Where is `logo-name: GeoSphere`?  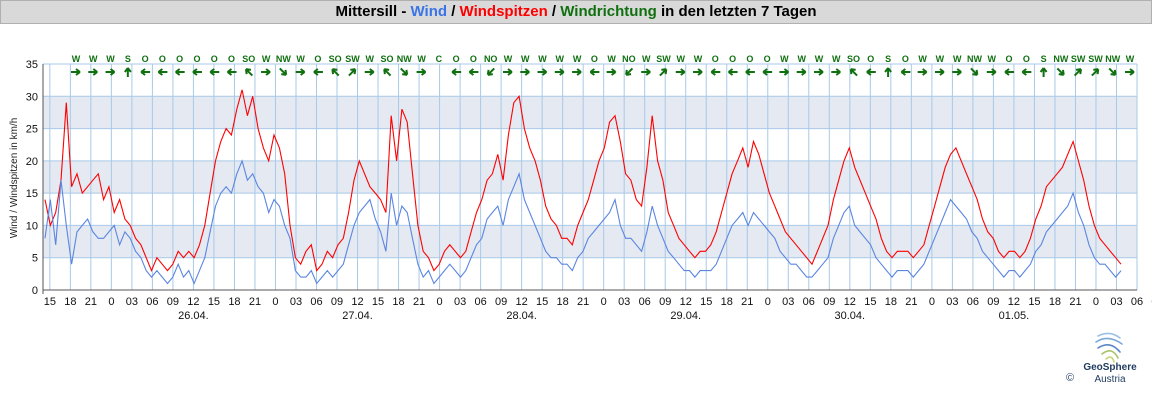 logo-name: GeoSphere is located at coordinates (1110, 367).